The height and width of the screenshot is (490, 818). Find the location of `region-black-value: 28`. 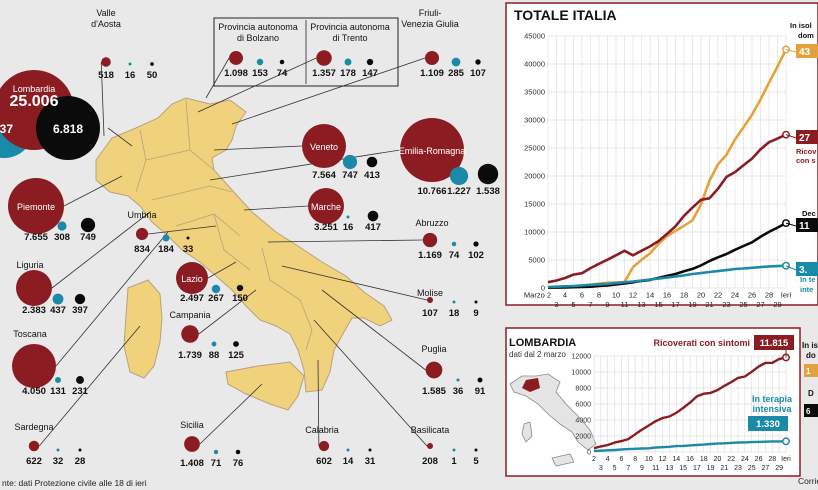

region-black-value: 28 is located at coordinates (80, 461).